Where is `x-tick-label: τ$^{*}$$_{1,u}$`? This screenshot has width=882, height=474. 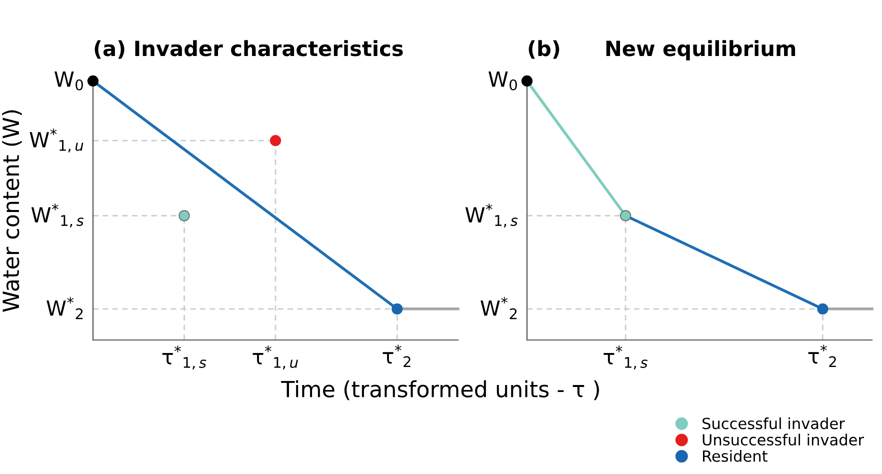
x-tick-label: τ$^{*}$$_{1,u}$ is located at coordinates (275, 358).